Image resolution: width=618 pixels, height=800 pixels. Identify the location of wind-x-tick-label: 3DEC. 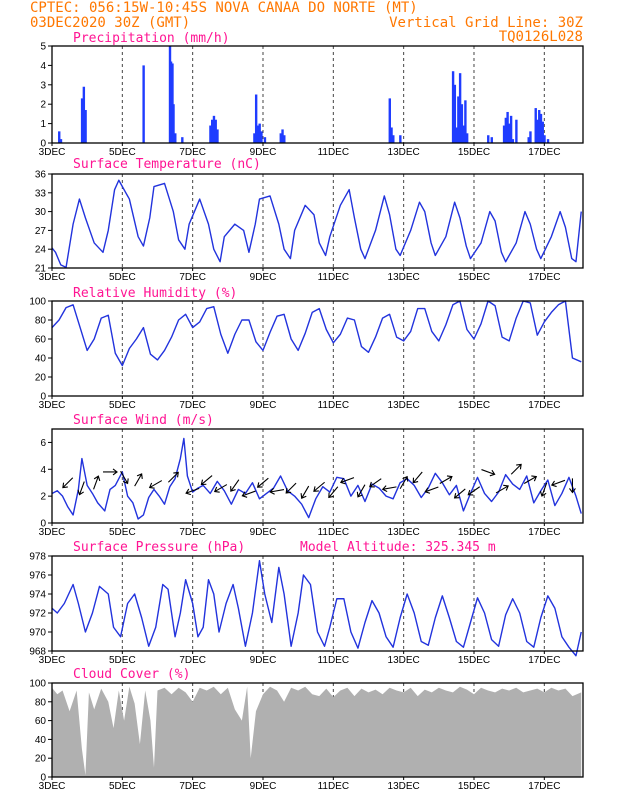
(52, 532).